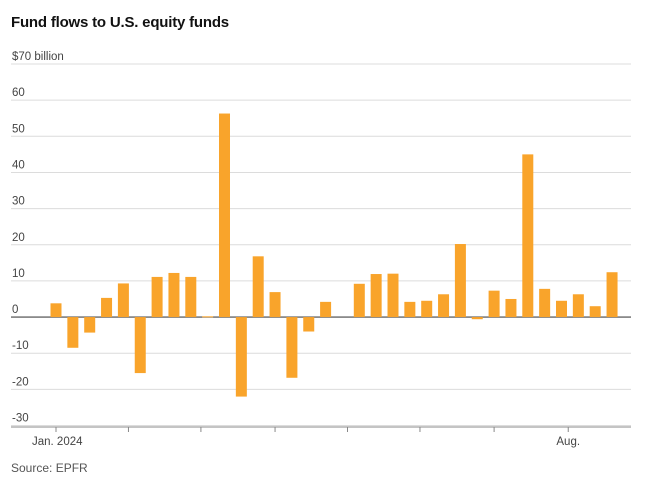 The image size is (653, 488). What do you see at coordinates (20, 382) in the screenshot?
I see `y-tick-label: -20` at bounding box center [20, 382].